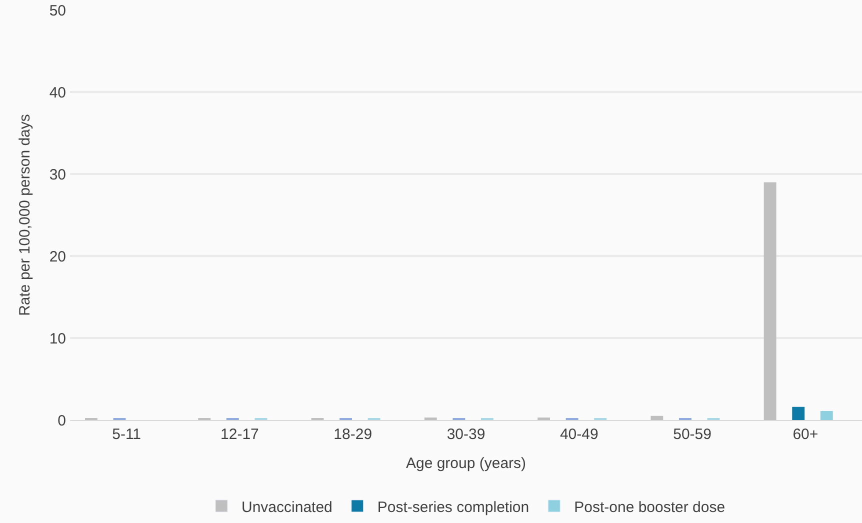 The image size is (862, 523). What do you see at coordinates (466, 463) in the screenshot?
I see `x-axis-title: Age group (years)` at bounding box center [466, 463].